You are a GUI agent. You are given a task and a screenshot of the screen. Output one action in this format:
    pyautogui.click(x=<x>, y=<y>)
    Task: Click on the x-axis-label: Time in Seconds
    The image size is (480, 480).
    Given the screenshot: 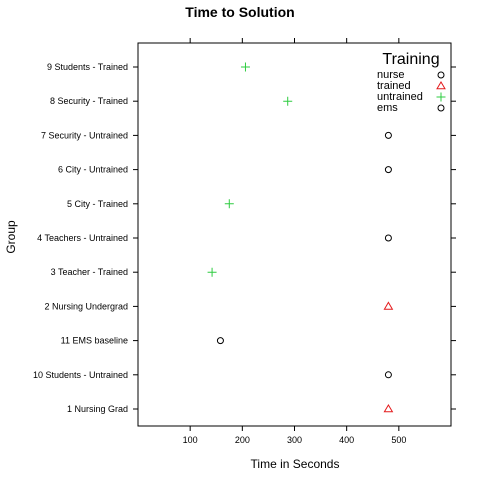 What is the action you would take?
    pyautogui.click(x=295, y=464)
    